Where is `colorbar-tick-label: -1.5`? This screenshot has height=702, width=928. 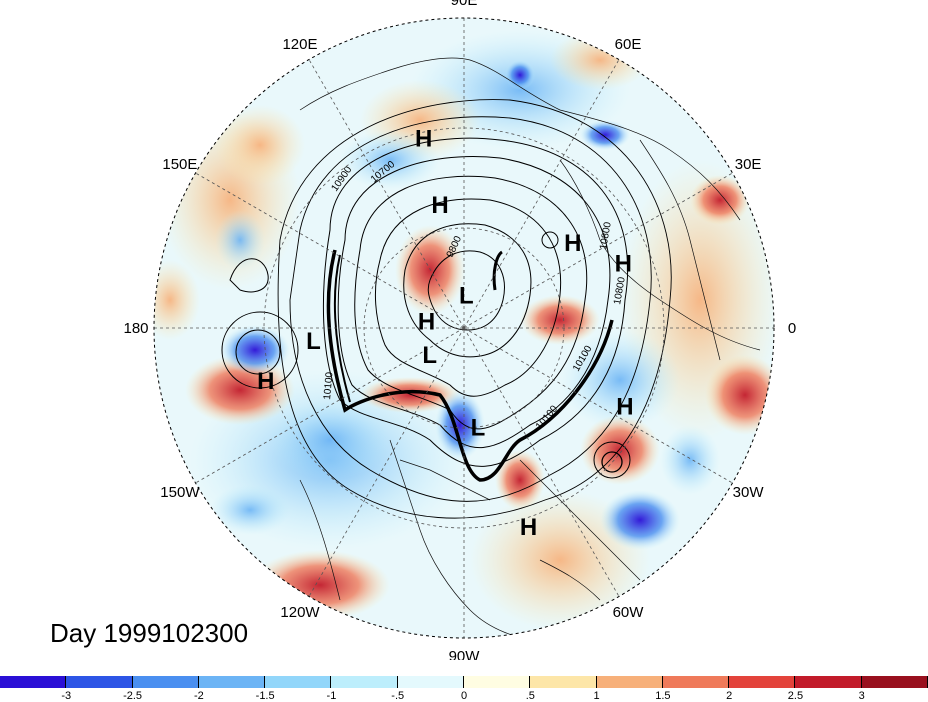 colorbar-tick-label: -1.5 is located at coordinates (265, 696).